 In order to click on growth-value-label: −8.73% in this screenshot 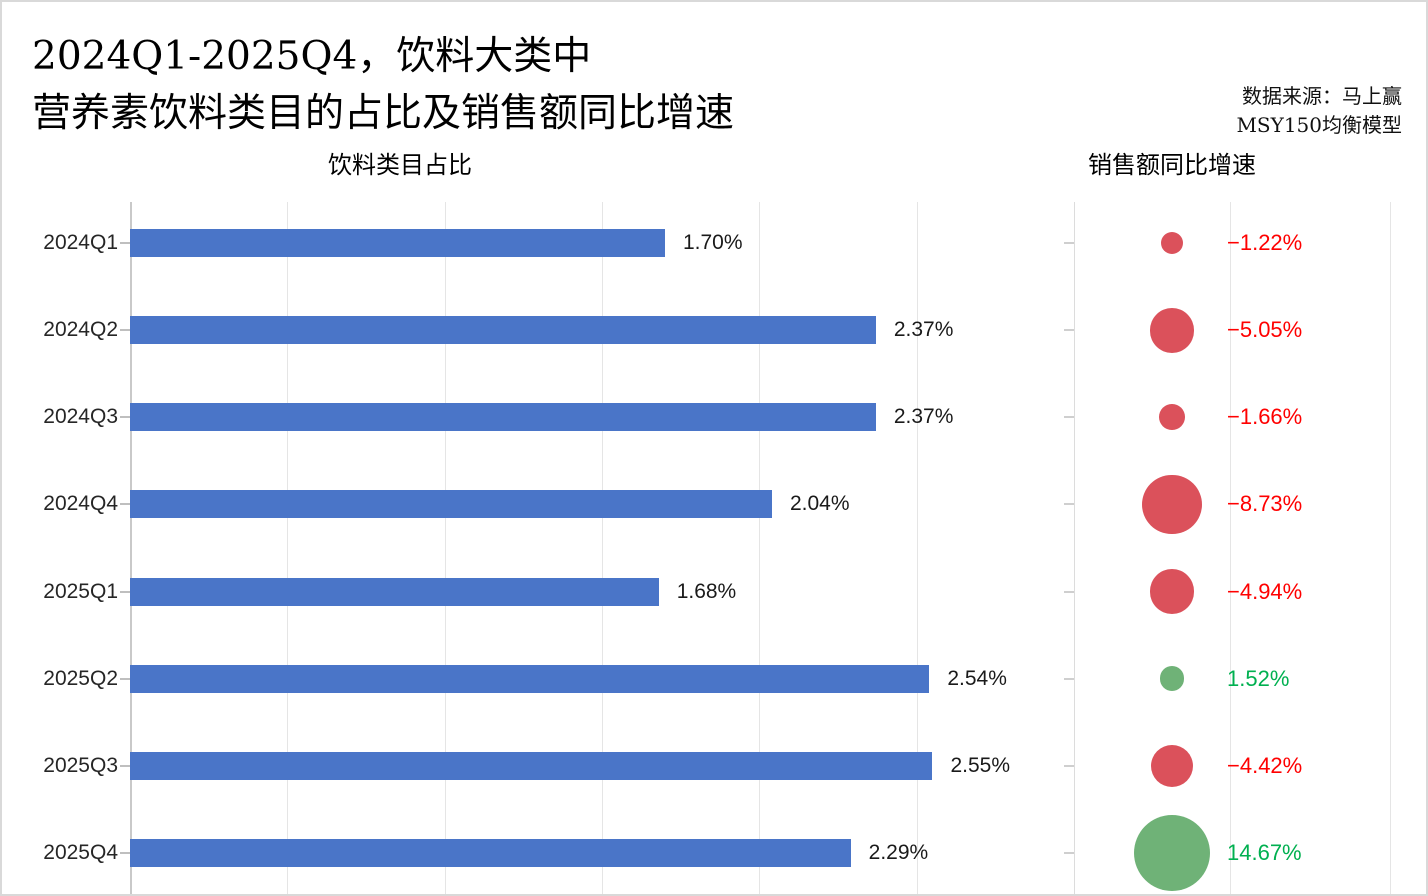, I will do `click(1265, 504)`.